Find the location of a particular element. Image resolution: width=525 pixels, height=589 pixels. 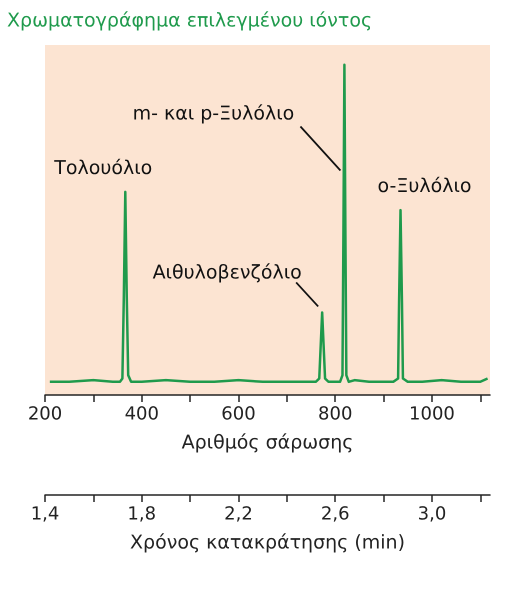

chart-title: Χρωματογράφημα επιλεγμένου ιόντος is located at coordinates (189, 21).